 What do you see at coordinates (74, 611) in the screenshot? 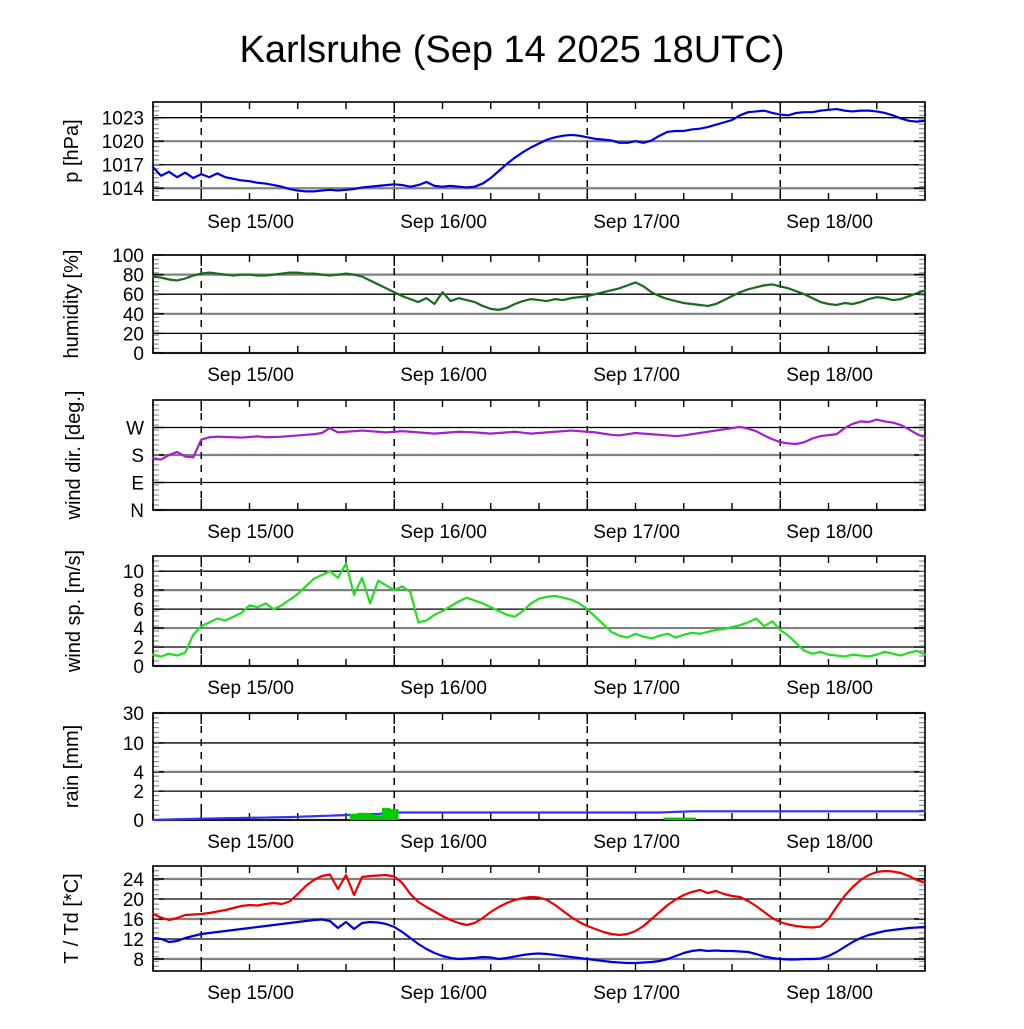
I see `yaxis-title: wind sp. [m/s]` at bounding box center [74, 611].